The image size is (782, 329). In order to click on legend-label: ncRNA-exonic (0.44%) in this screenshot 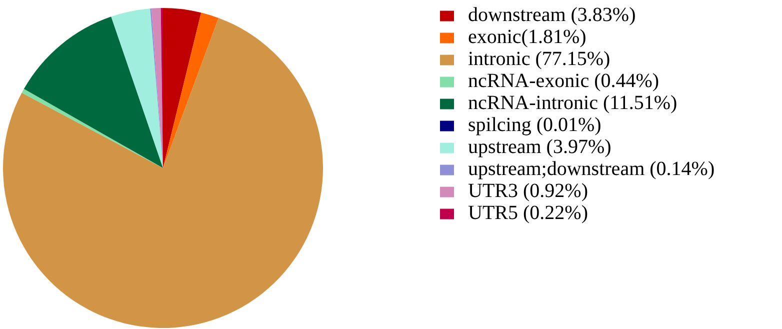, I will do `click(564, 81)`.